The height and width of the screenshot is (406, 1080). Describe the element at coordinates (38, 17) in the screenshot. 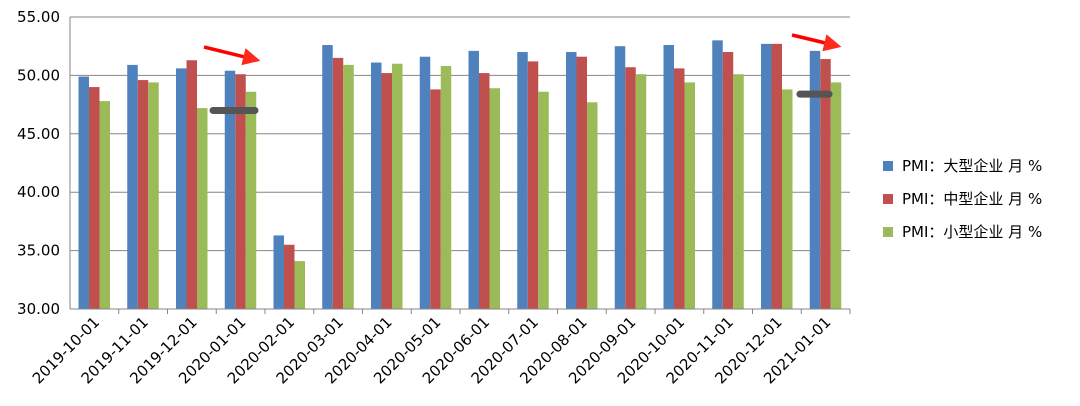

I see `y-tick-label: 55.00` at that location.